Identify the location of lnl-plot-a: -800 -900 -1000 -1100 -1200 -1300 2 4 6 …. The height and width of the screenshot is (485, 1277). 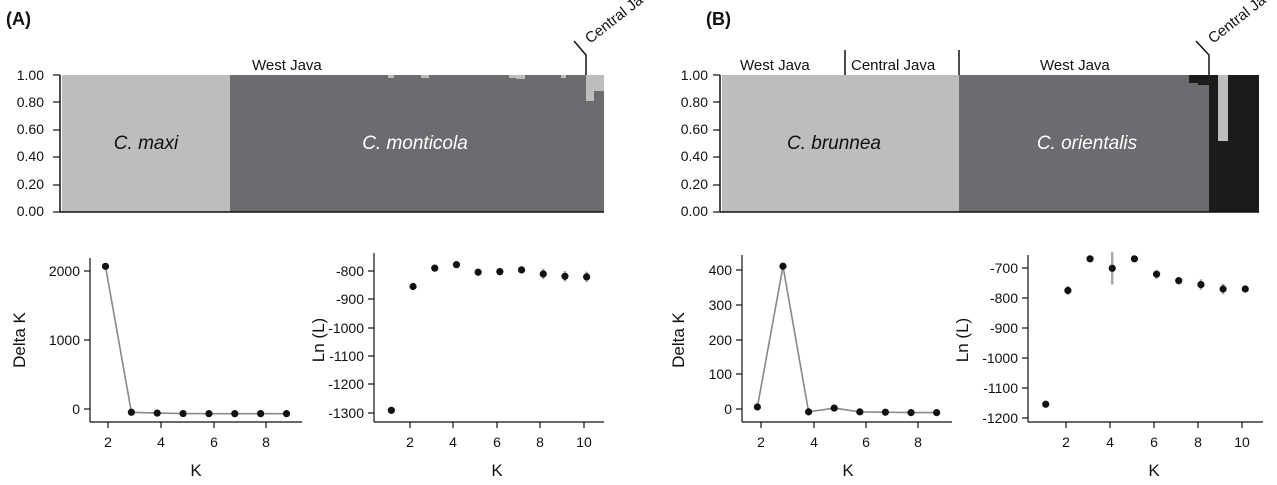
(456, 366).